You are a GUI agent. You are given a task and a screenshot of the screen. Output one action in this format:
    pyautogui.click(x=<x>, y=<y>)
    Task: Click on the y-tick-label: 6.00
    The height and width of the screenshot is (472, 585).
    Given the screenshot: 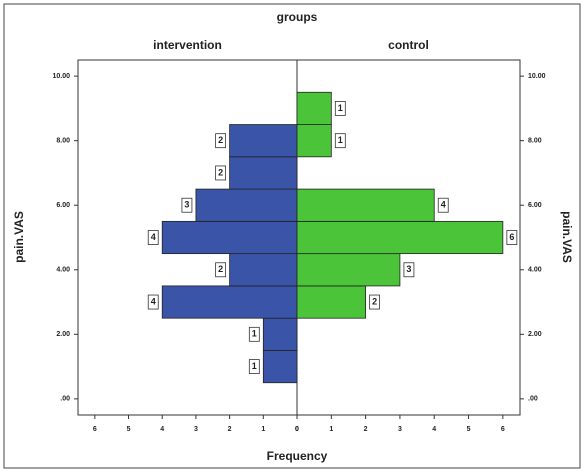 What is the action you would take?
    pyautogui.click(x=63, y=205)
    